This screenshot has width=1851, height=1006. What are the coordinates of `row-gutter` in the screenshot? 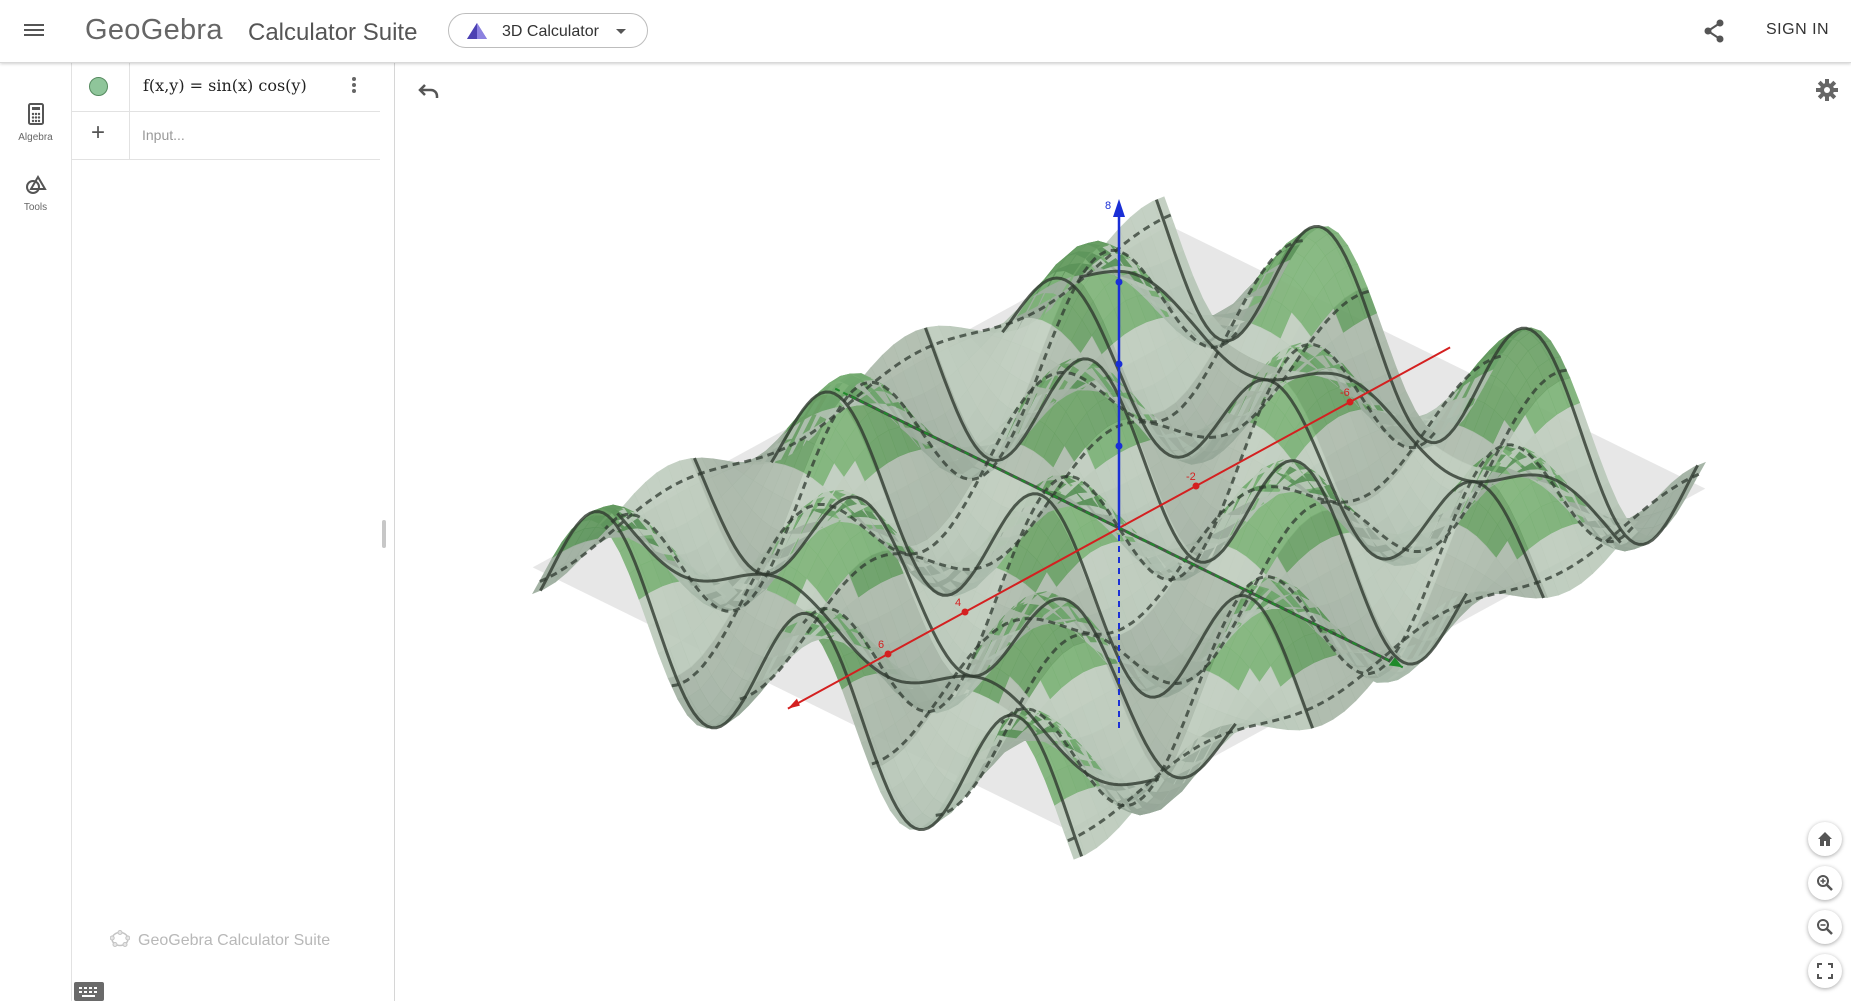 It's located at (101, 87).